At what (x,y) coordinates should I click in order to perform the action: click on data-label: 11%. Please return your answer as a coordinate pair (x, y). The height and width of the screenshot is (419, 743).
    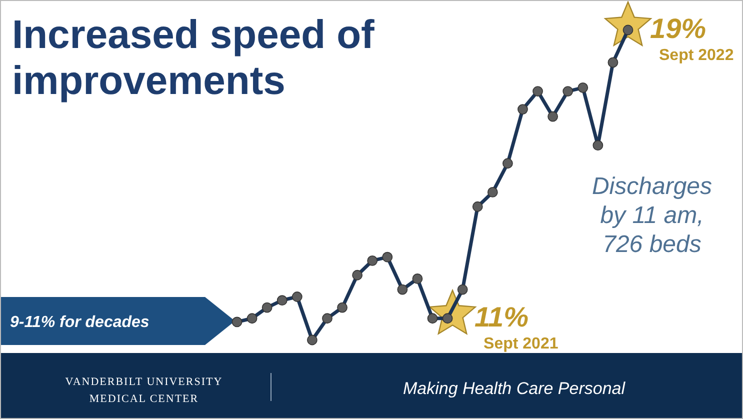
    Looking at the image, I should click on (501, 316).